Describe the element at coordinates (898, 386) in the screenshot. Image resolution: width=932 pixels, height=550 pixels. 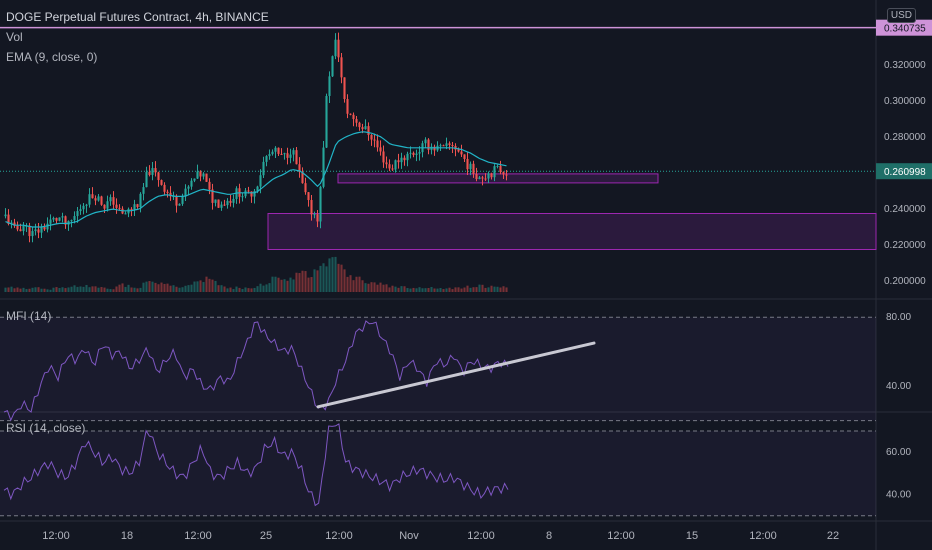
I see `mfi-tick-label: 40.00` at that location.